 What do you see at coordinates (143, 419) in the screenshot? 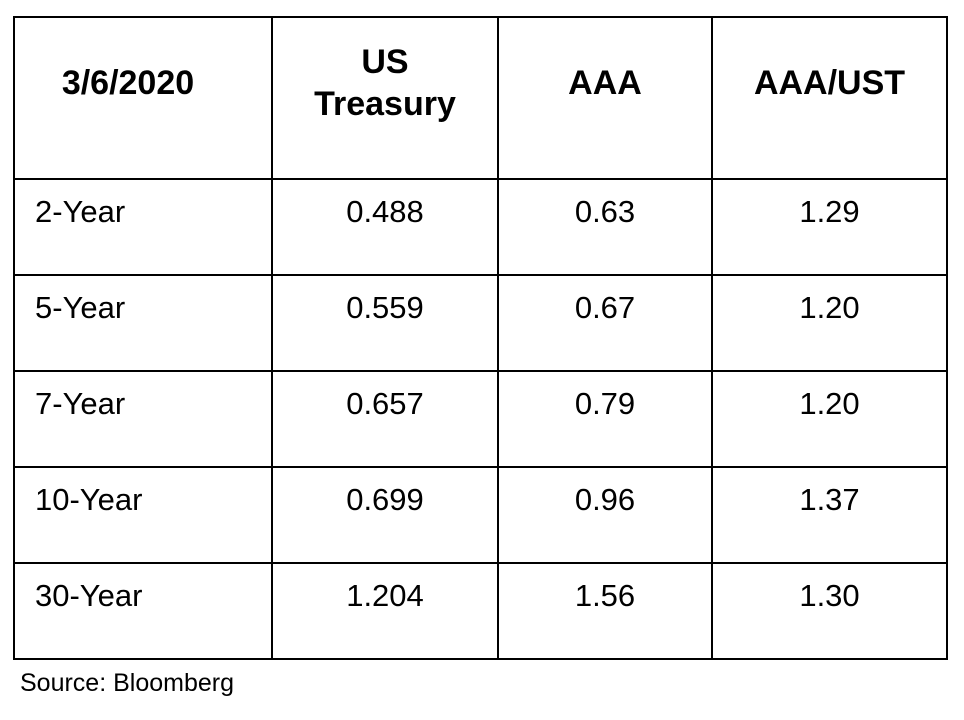
I see `row-term: 7-Year` at bounding box center [143, 419].